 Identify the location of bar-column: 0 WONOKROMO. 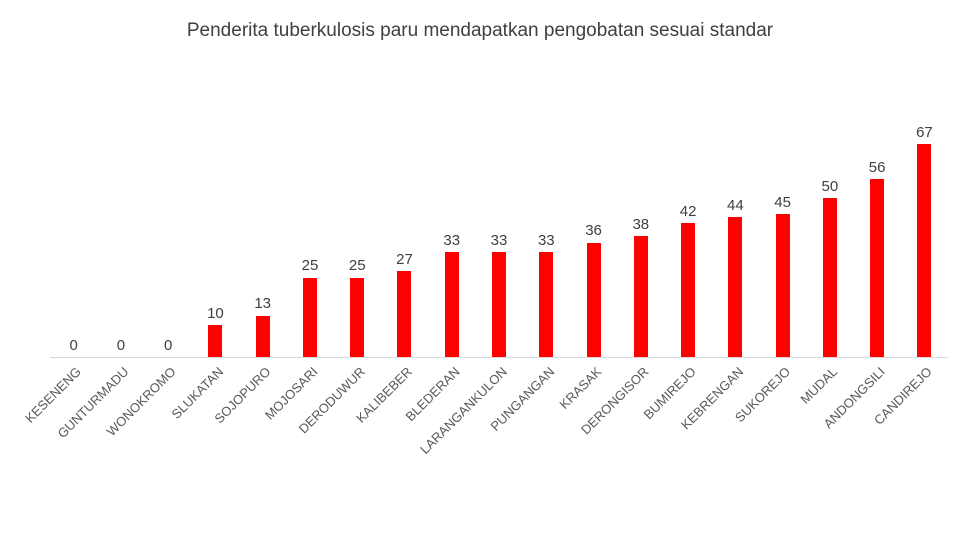
(148, 219).